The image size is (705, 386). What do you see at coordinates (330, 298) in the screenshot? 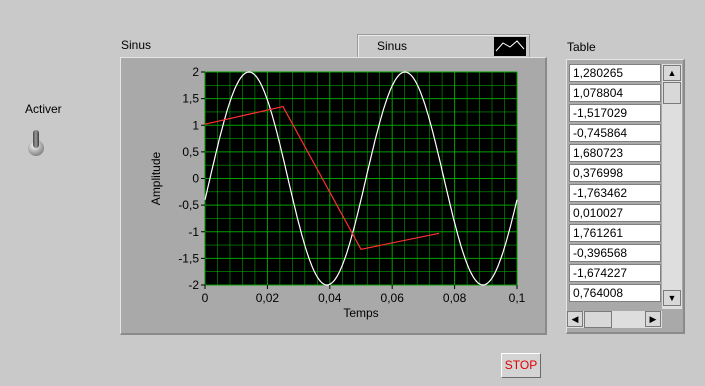
I see `x-tick-label: 0,04` at bounding box center [330, 298].